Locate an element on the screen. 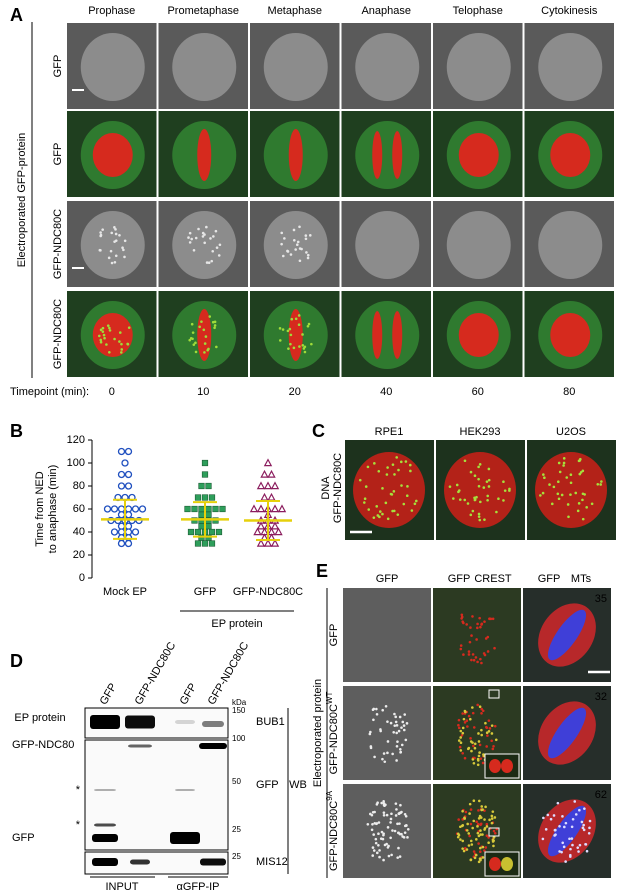 The image size is (617, 894). timepoint-label: Timepoint (min): is located at coordinates (49, 392).